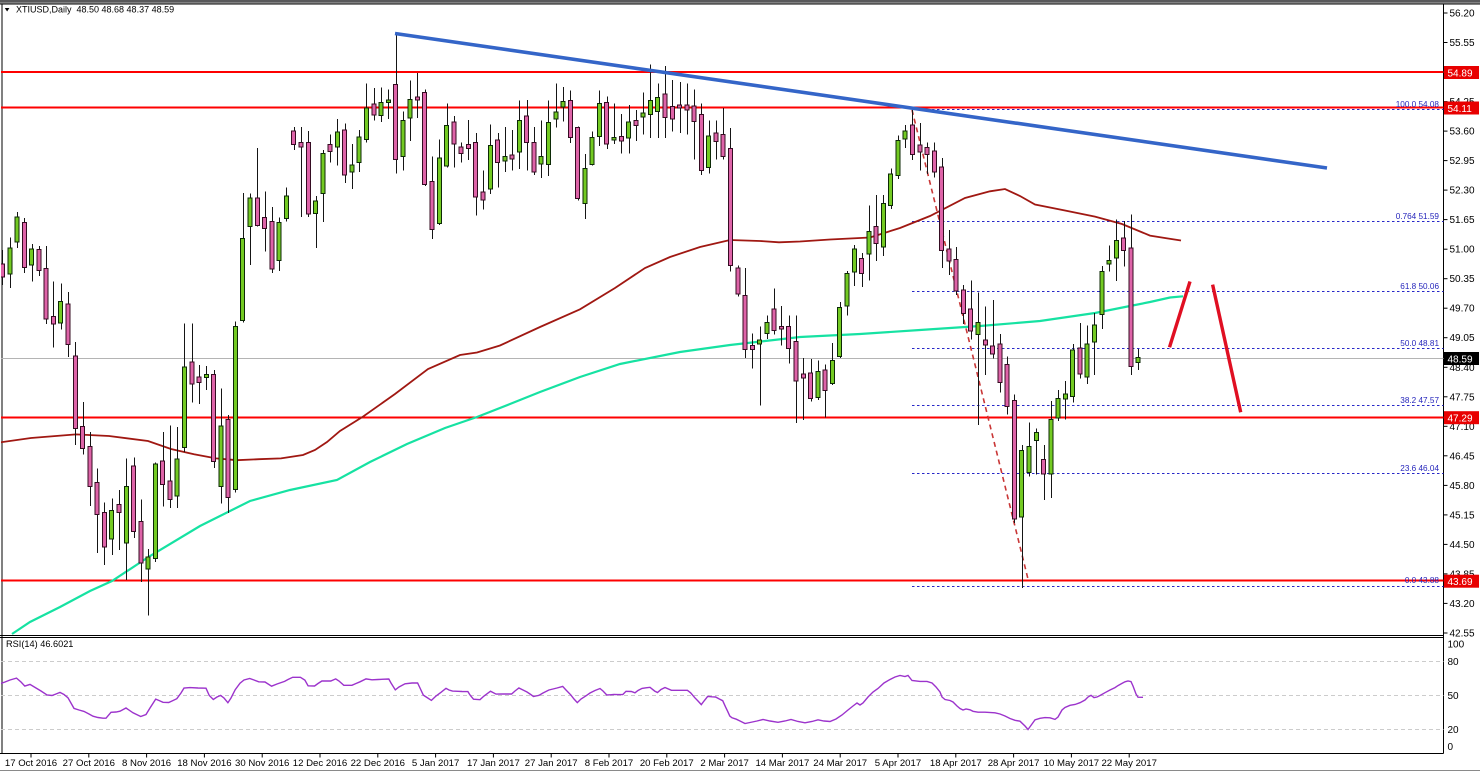 The image size is (1480, 777). Describe the element at coordinates (1462, 279) in the screenshot. I see `svg-text: 50.35` at that location.